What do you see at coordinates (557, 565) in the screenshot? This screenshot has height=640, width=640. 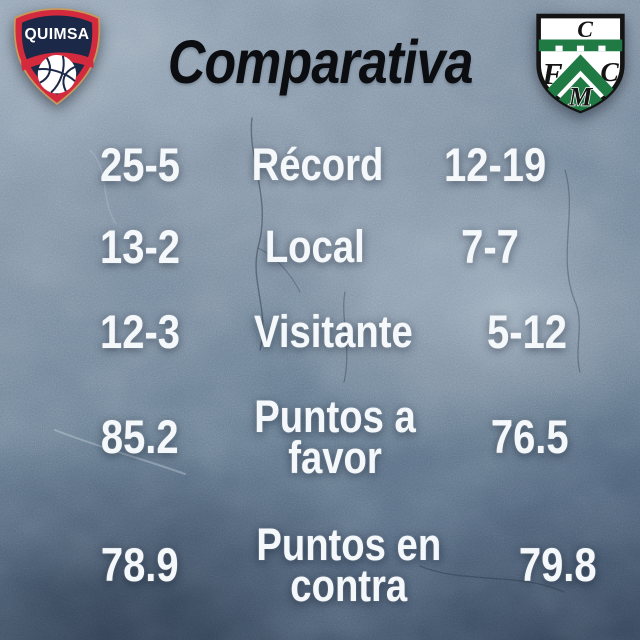 I see `ferro-puntos-contra-value: 79.8` at bounding box center [557, 565].